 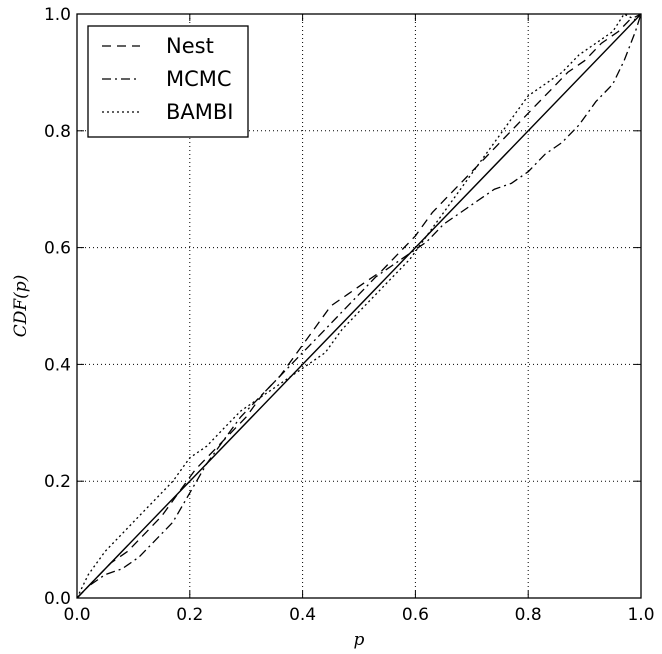 What do you see at coordinates (189, 615) in the screenshot?
I see `x-tick-label: 0.2` at bounding box center [189, 615].